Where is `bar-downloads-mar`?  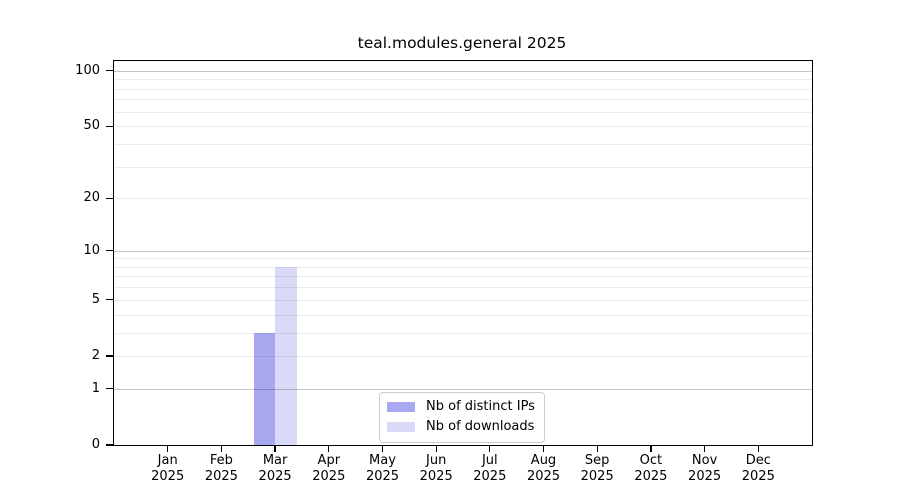
bar-downloads-mar is located at coordinates (286, 355).